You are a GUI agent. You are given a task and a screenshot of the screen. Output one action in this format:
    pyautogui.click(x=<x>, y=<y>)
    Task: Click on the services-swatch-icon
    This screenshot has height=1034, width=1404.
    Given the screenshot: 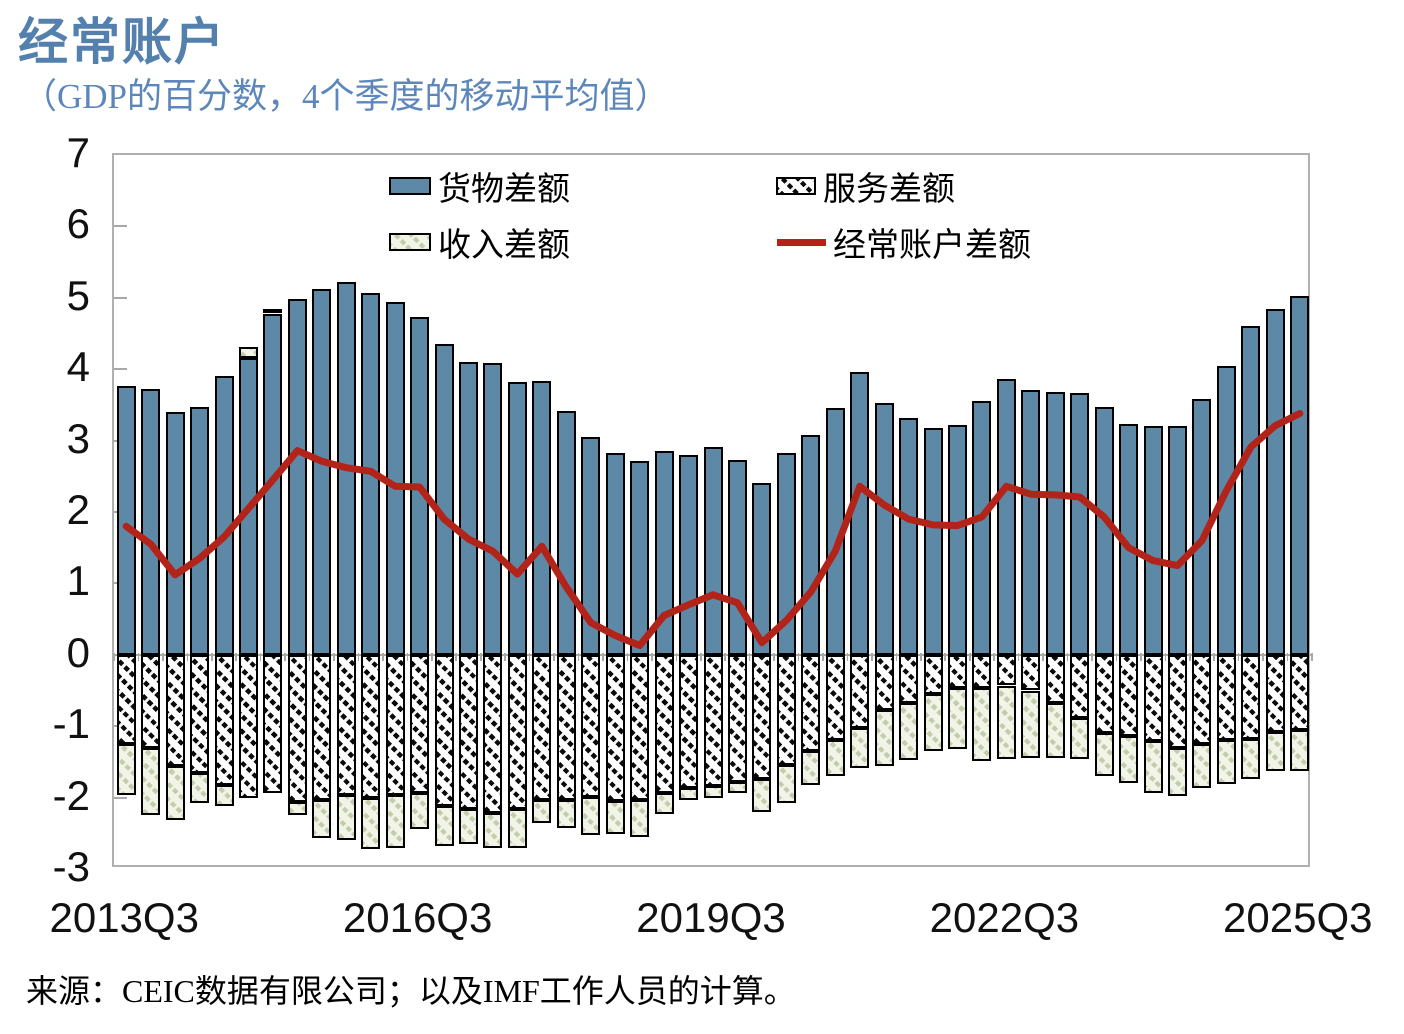 What is the action you would take?
    pyautogui.click(x=796, y=186)
    